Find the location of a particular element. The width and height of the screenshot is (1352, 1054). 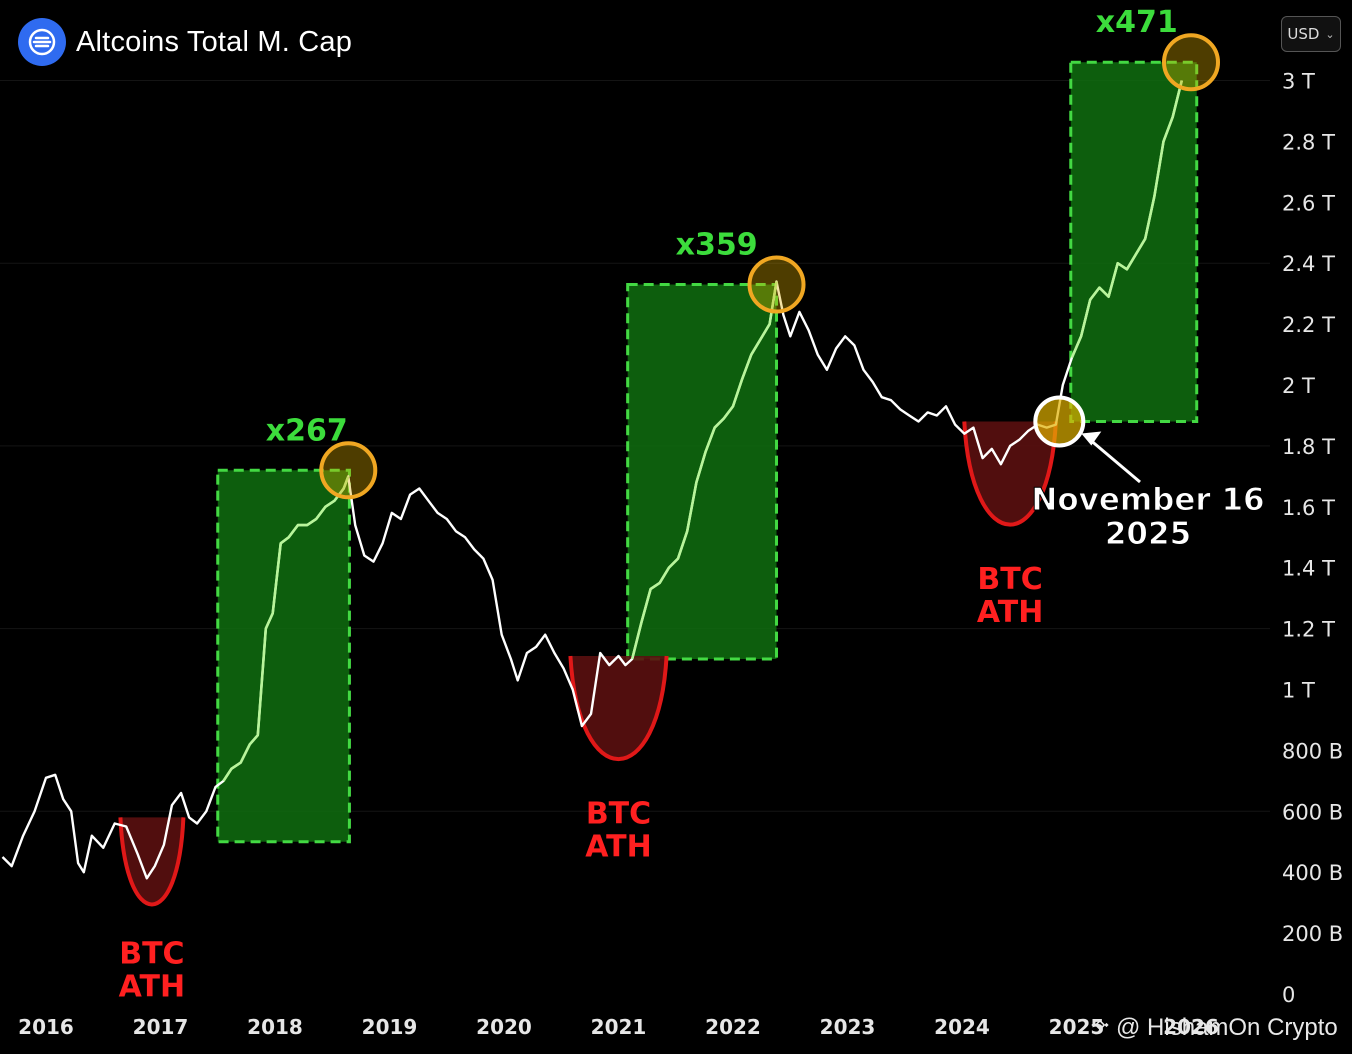

x-tick-label: 2025 is located at coordinates (1077, 1027).